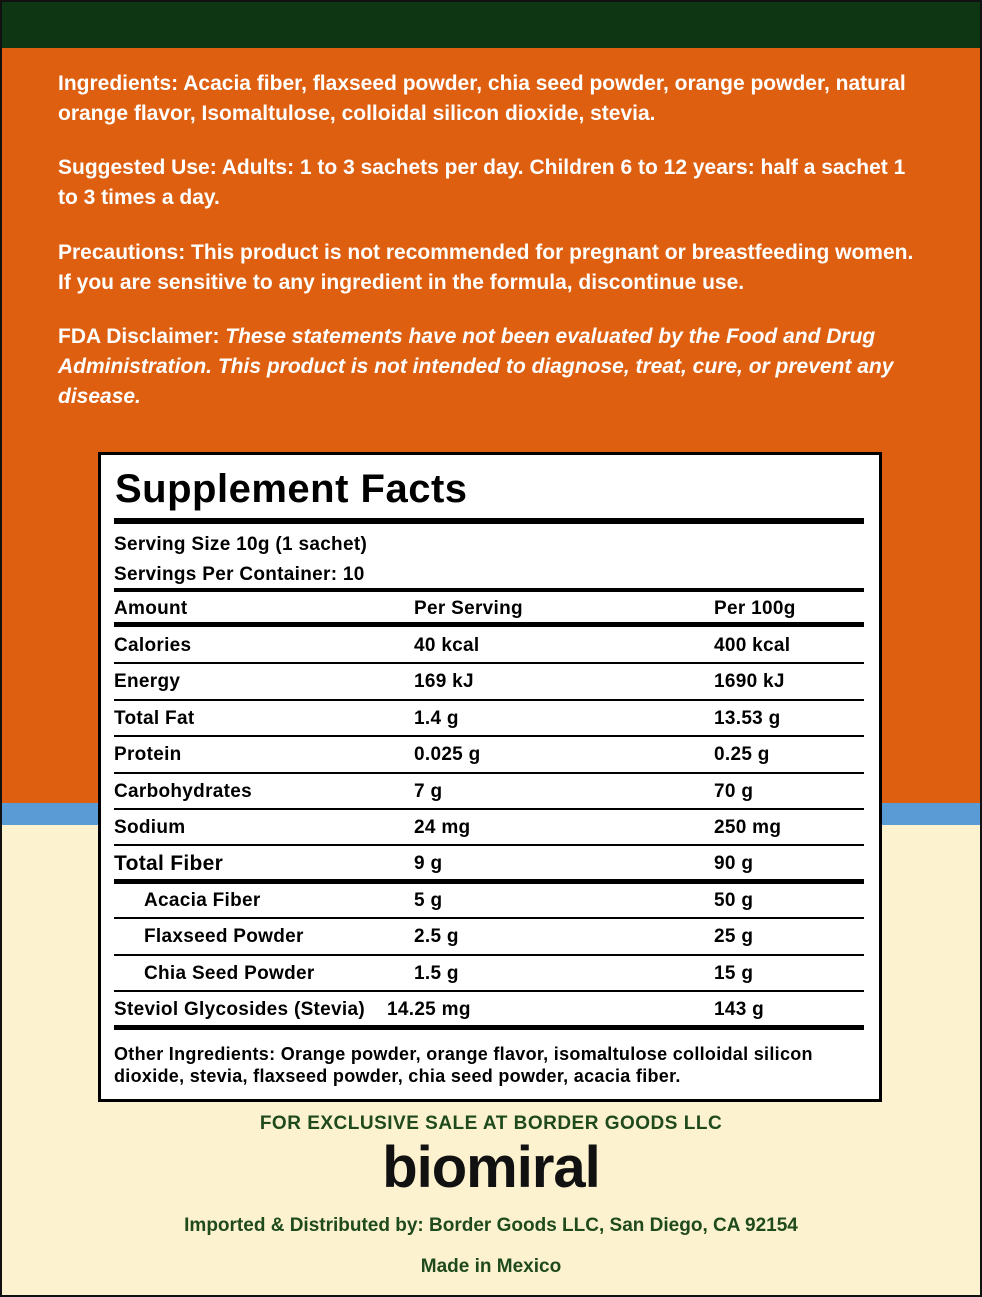 The image size is (982, 1297). I want to click on top-band, so click(491, 24).